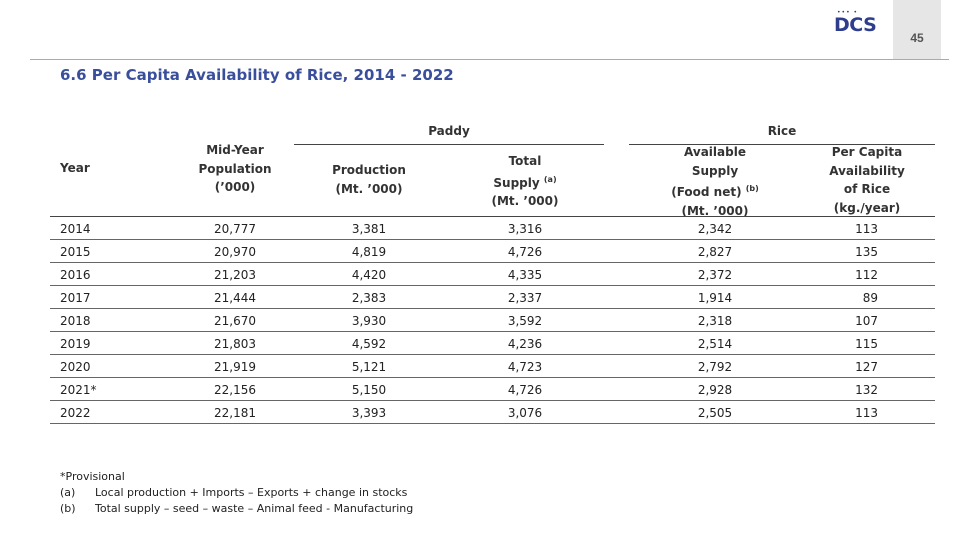  Describe the element at coordinates (715, 344) in the screenshot. I see `cell-available-supply: 2,514` at that location.